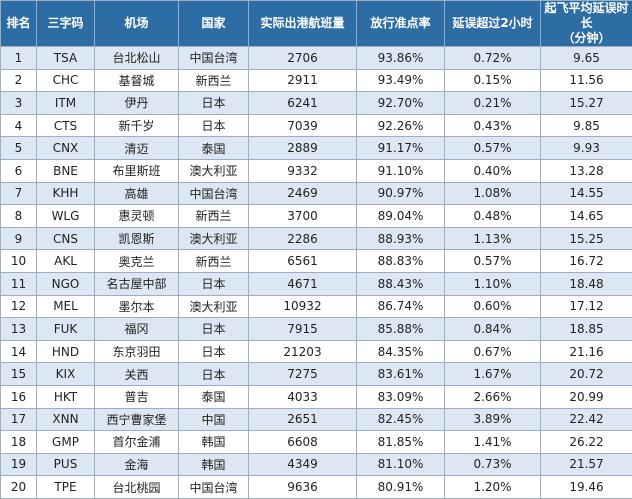 The width and height of the screenshot is (632, 499). What do you see at coordinates (303, 396) in the screenshot?
I see `cell-departures: 4033` at bounding box center [303, 396].